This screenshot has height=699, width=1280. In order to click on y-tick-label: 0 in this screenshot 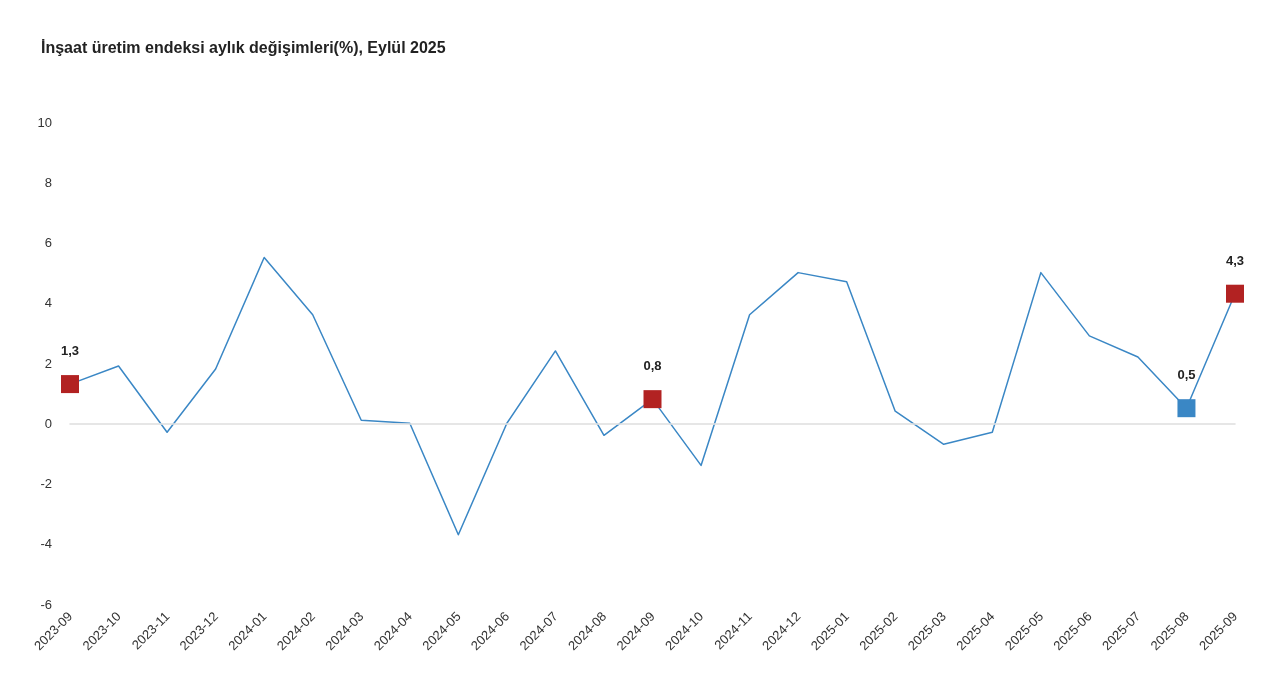, I will do `click(48, 423)`.